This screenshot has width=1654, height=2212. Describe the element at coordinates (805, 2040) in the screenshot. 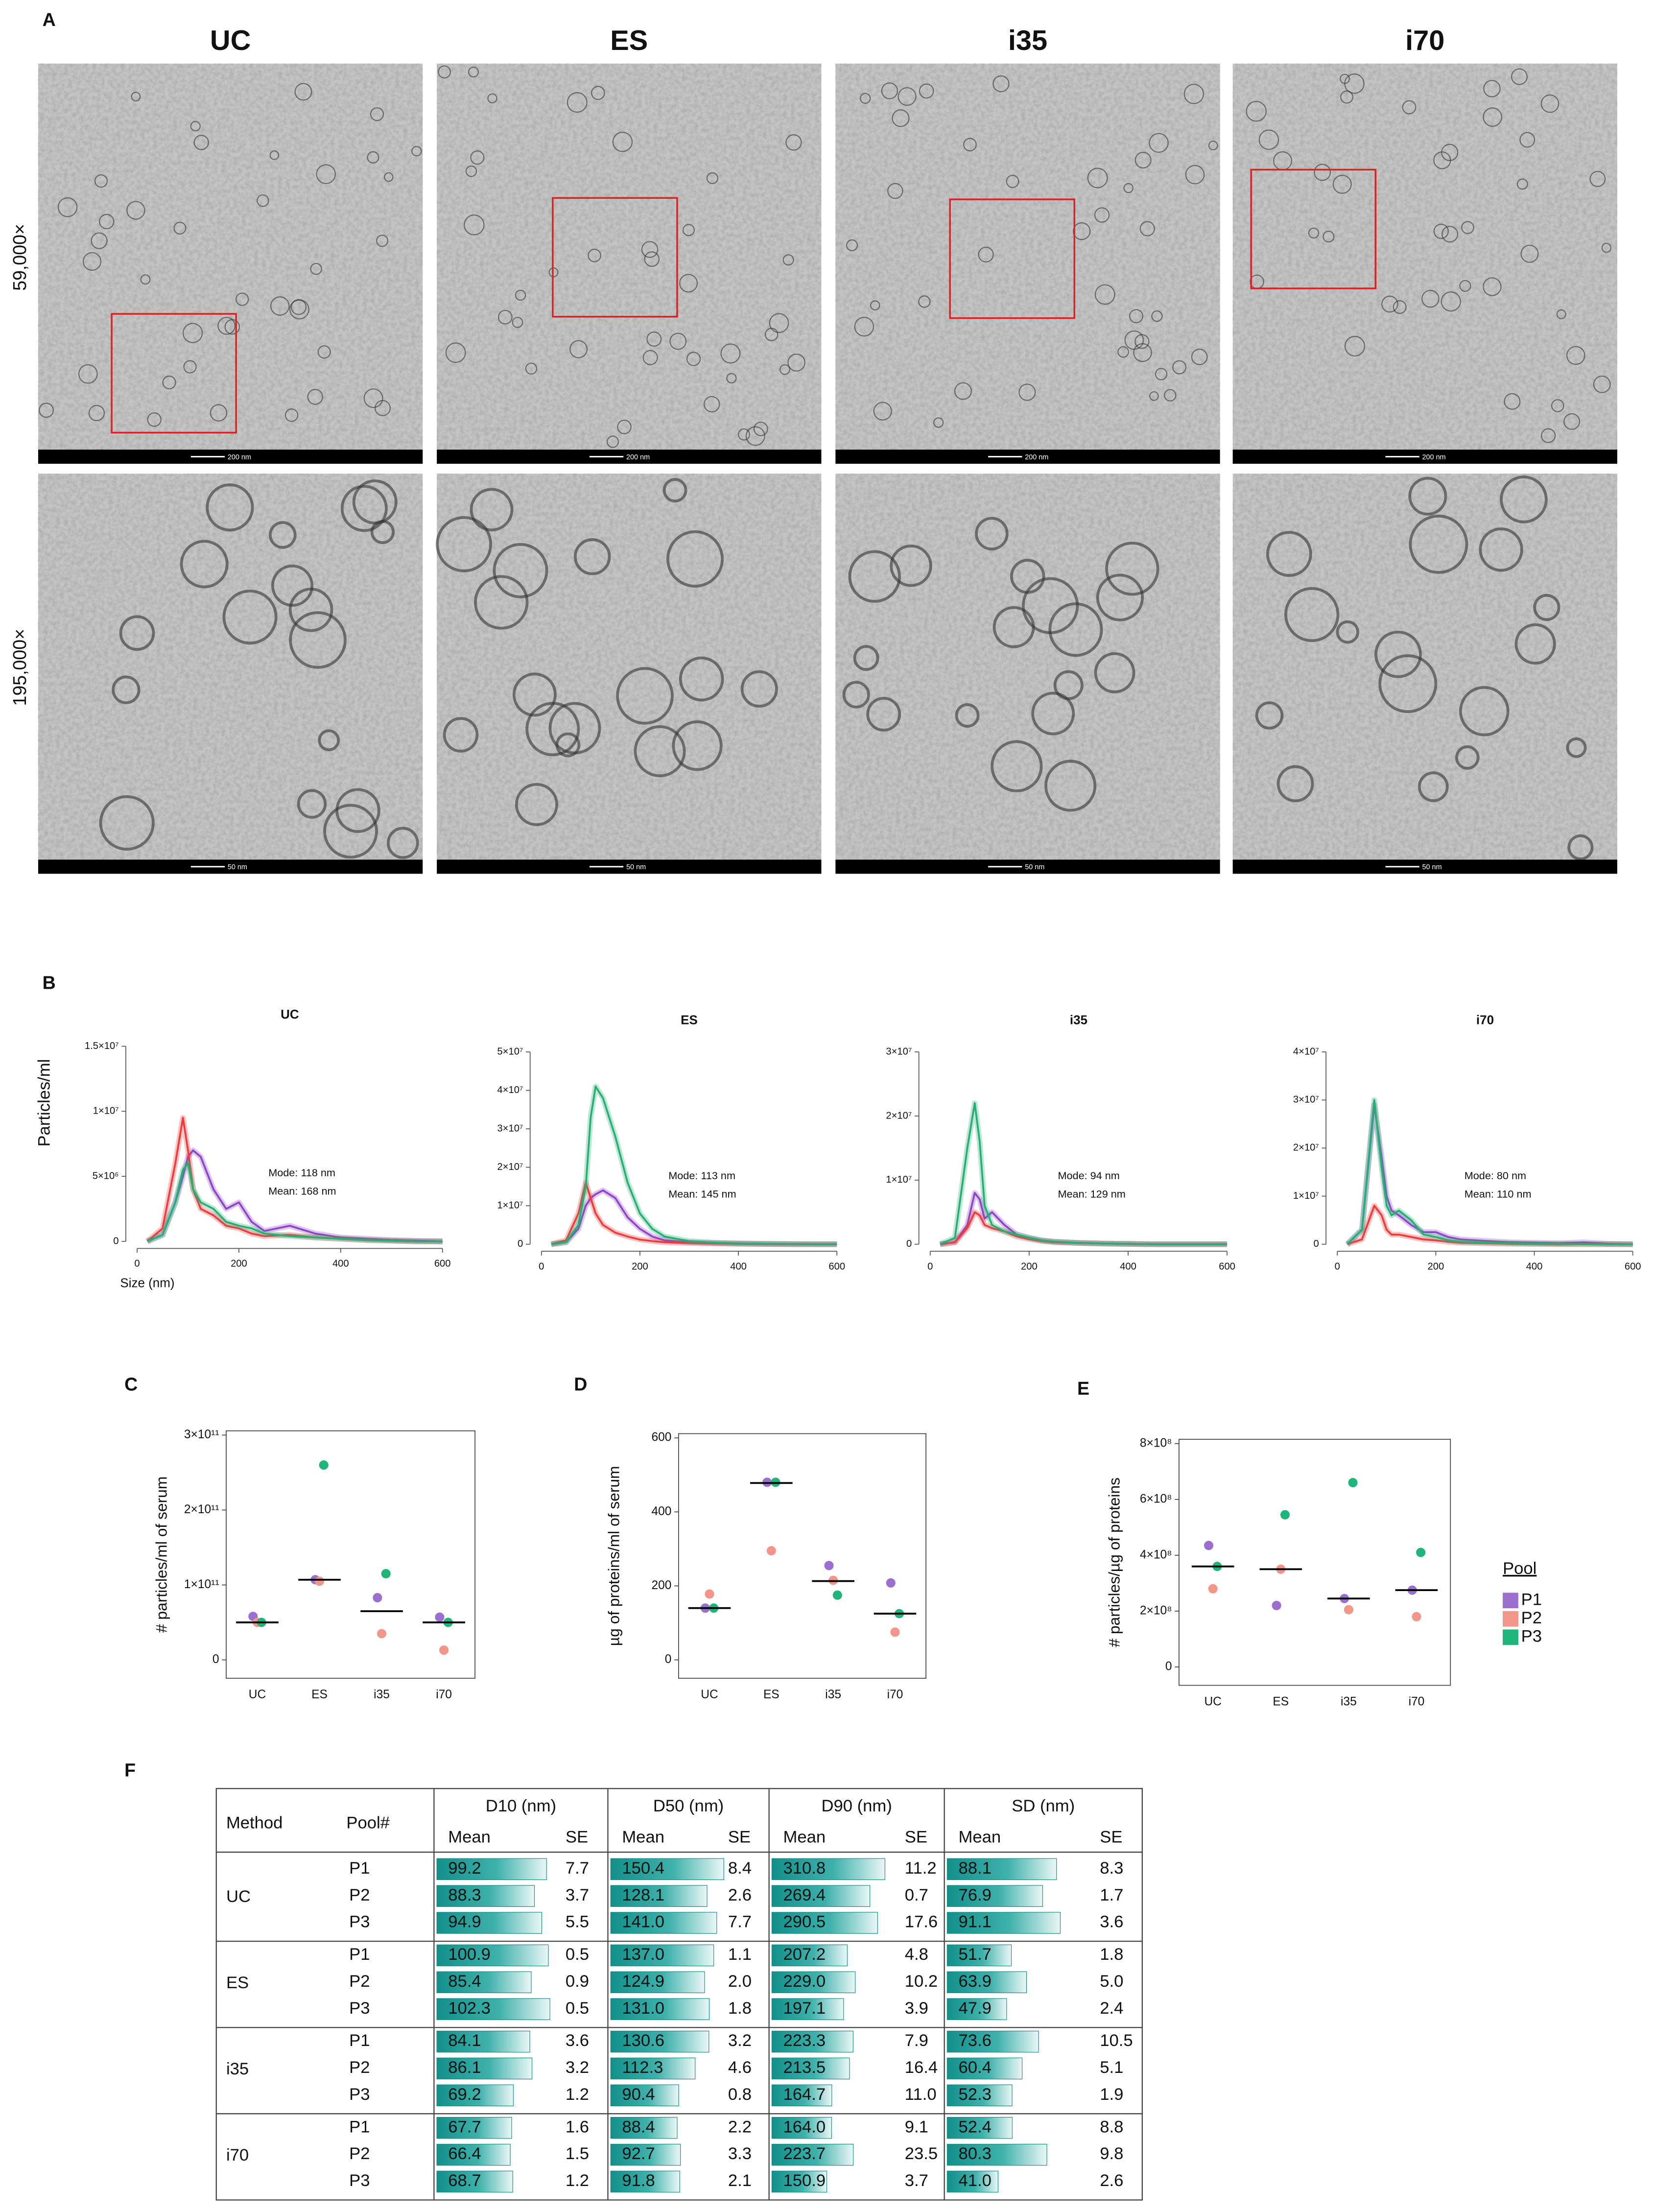

I see `table-mean: 223.3` at that location.